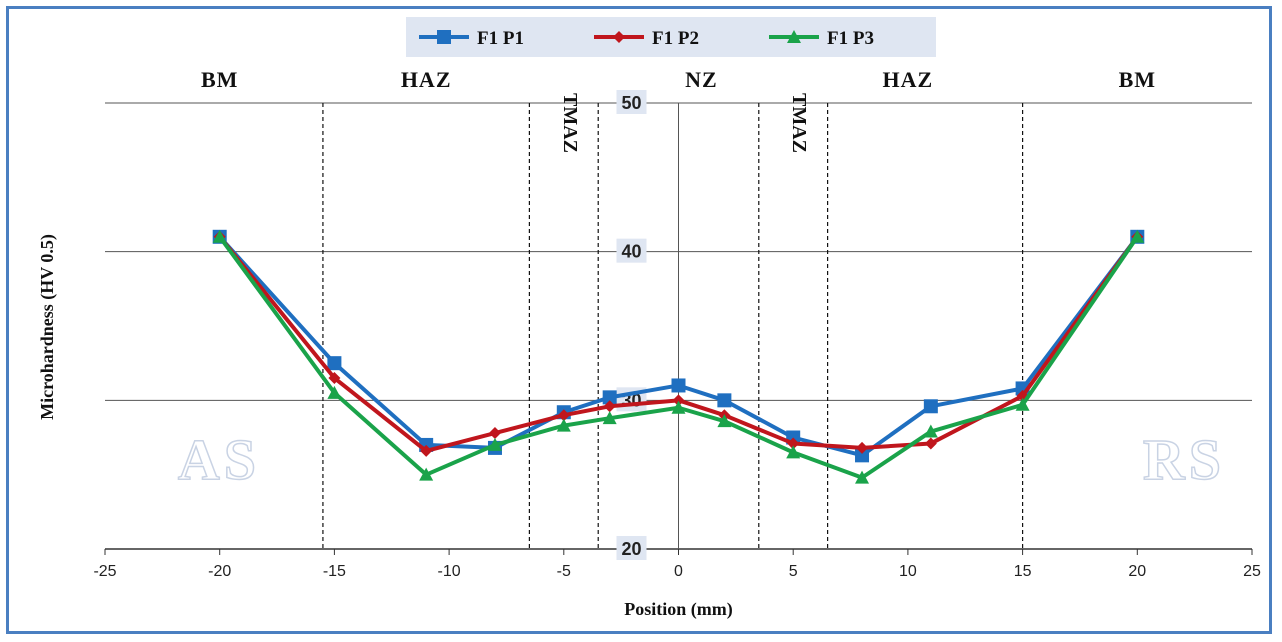 This screenshot has height=642, width=1282. What do you see at coordinates (1023, 571) in the screenshot?
I see `x-tick-label-8: 15` at bounding box center [1023, 571].